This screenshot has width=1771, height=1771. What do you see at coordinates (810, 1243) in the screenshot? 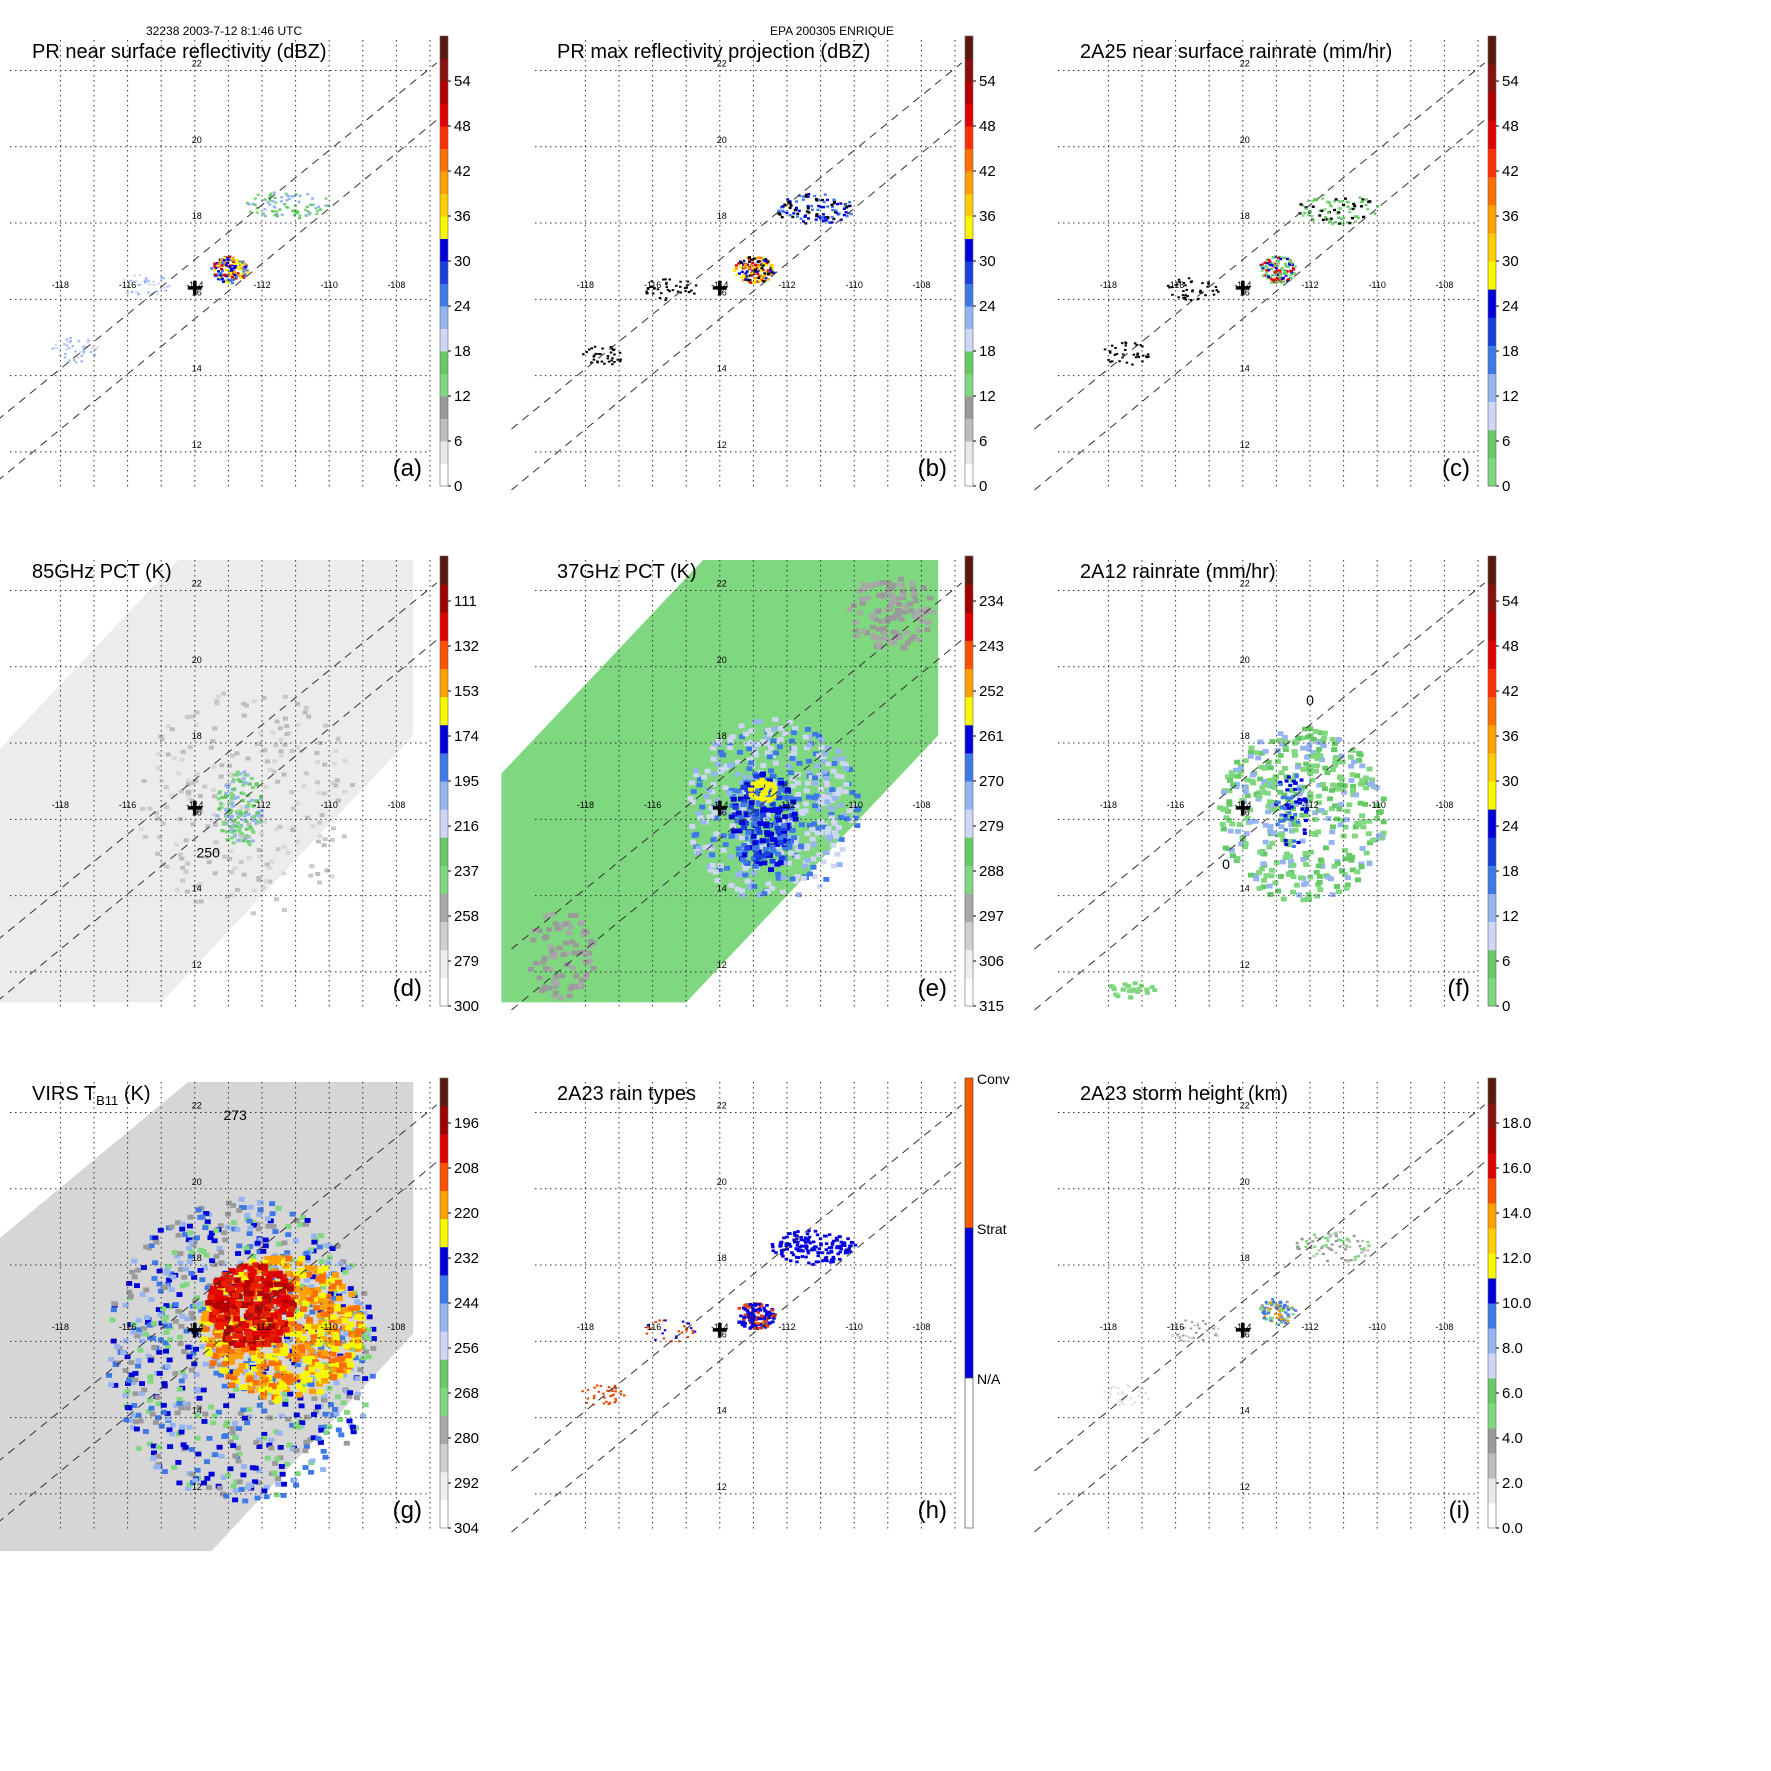
I see `rain-type-pixel` at bounding box center [810, 1243].